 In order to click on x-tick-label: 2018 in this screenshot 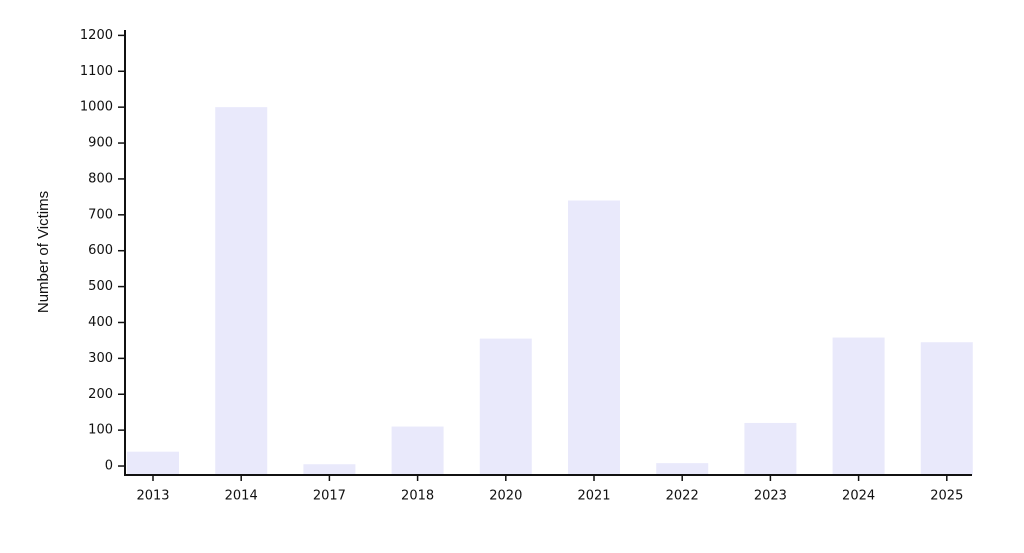, I will do `click(417, 496)`.